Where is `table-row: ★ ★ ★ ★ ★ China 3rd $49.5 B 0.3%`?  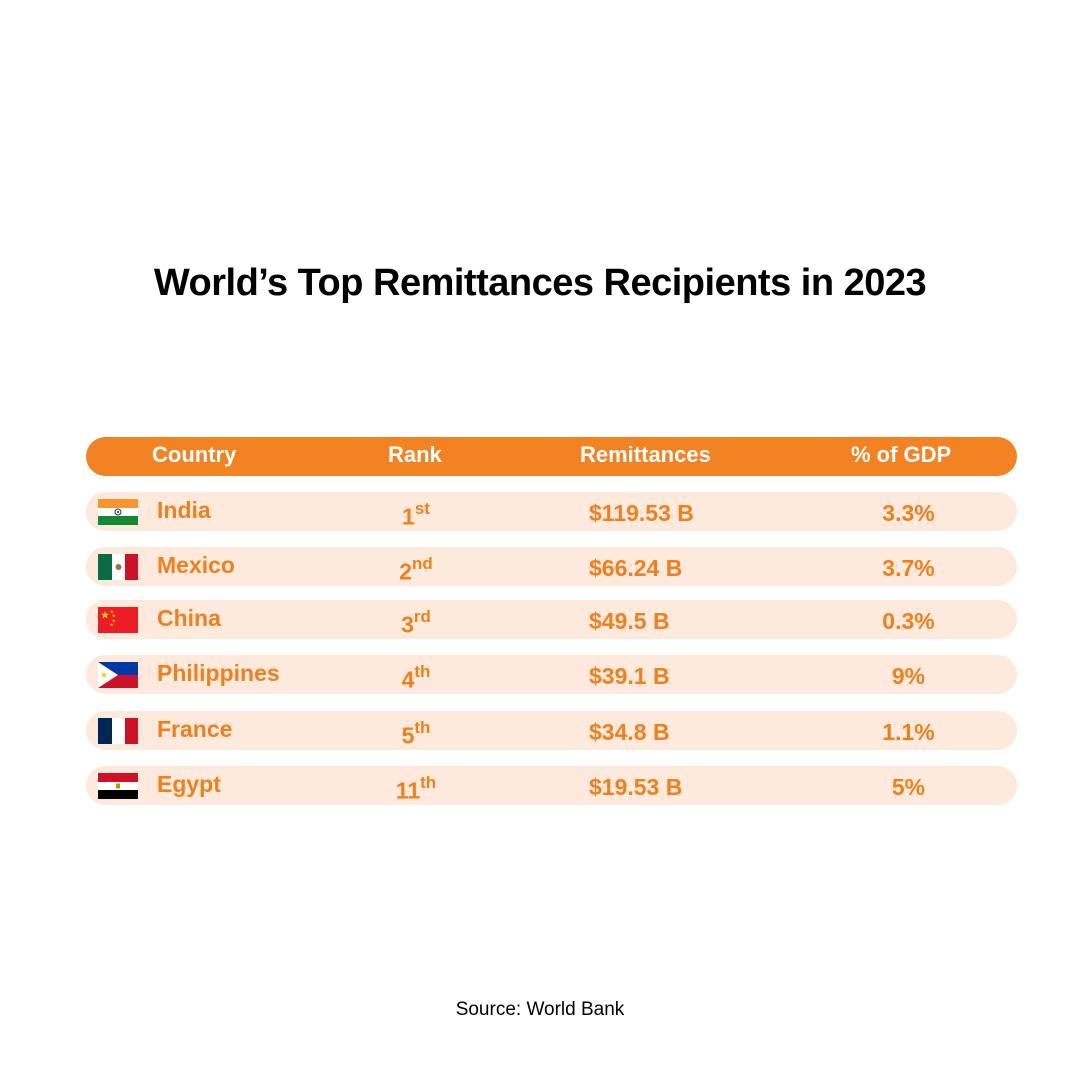 table-row: ★ ★ ★ ★ ★ China 3rd $49.5 B 0.3% is located at coordinates (551, 619).